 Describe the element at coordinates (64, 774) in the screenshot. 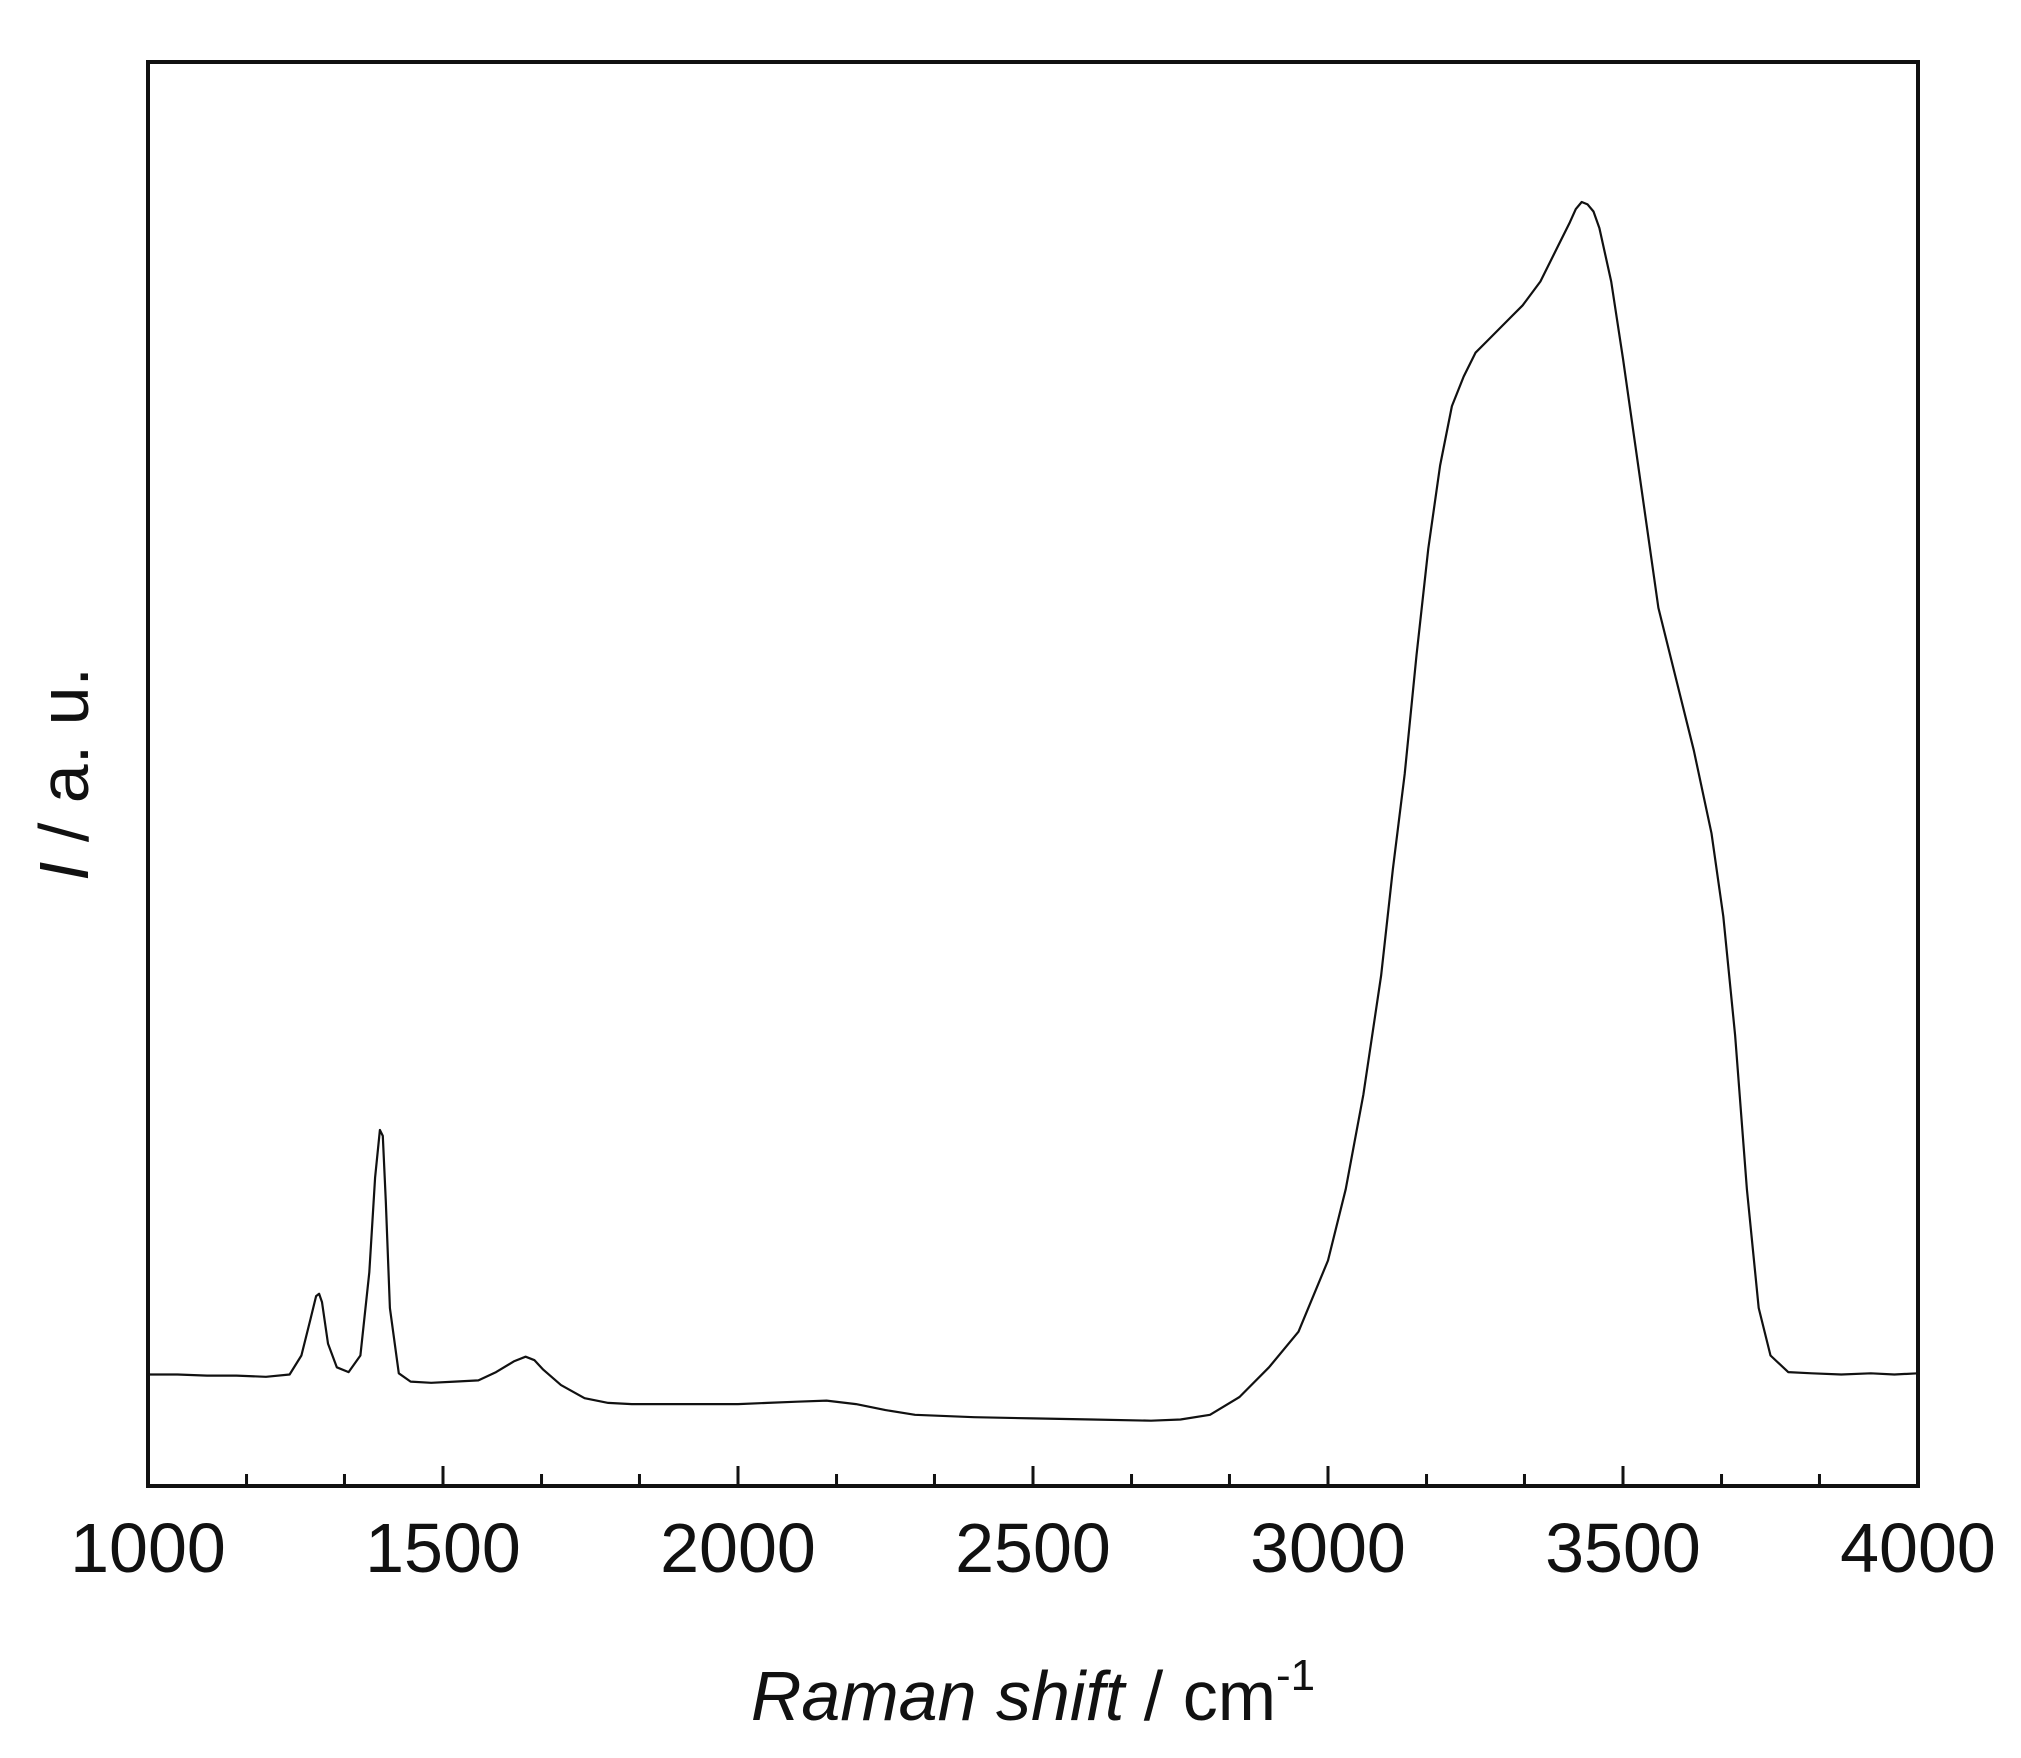

I see `y-axis-label: I / a. u.` at that location.